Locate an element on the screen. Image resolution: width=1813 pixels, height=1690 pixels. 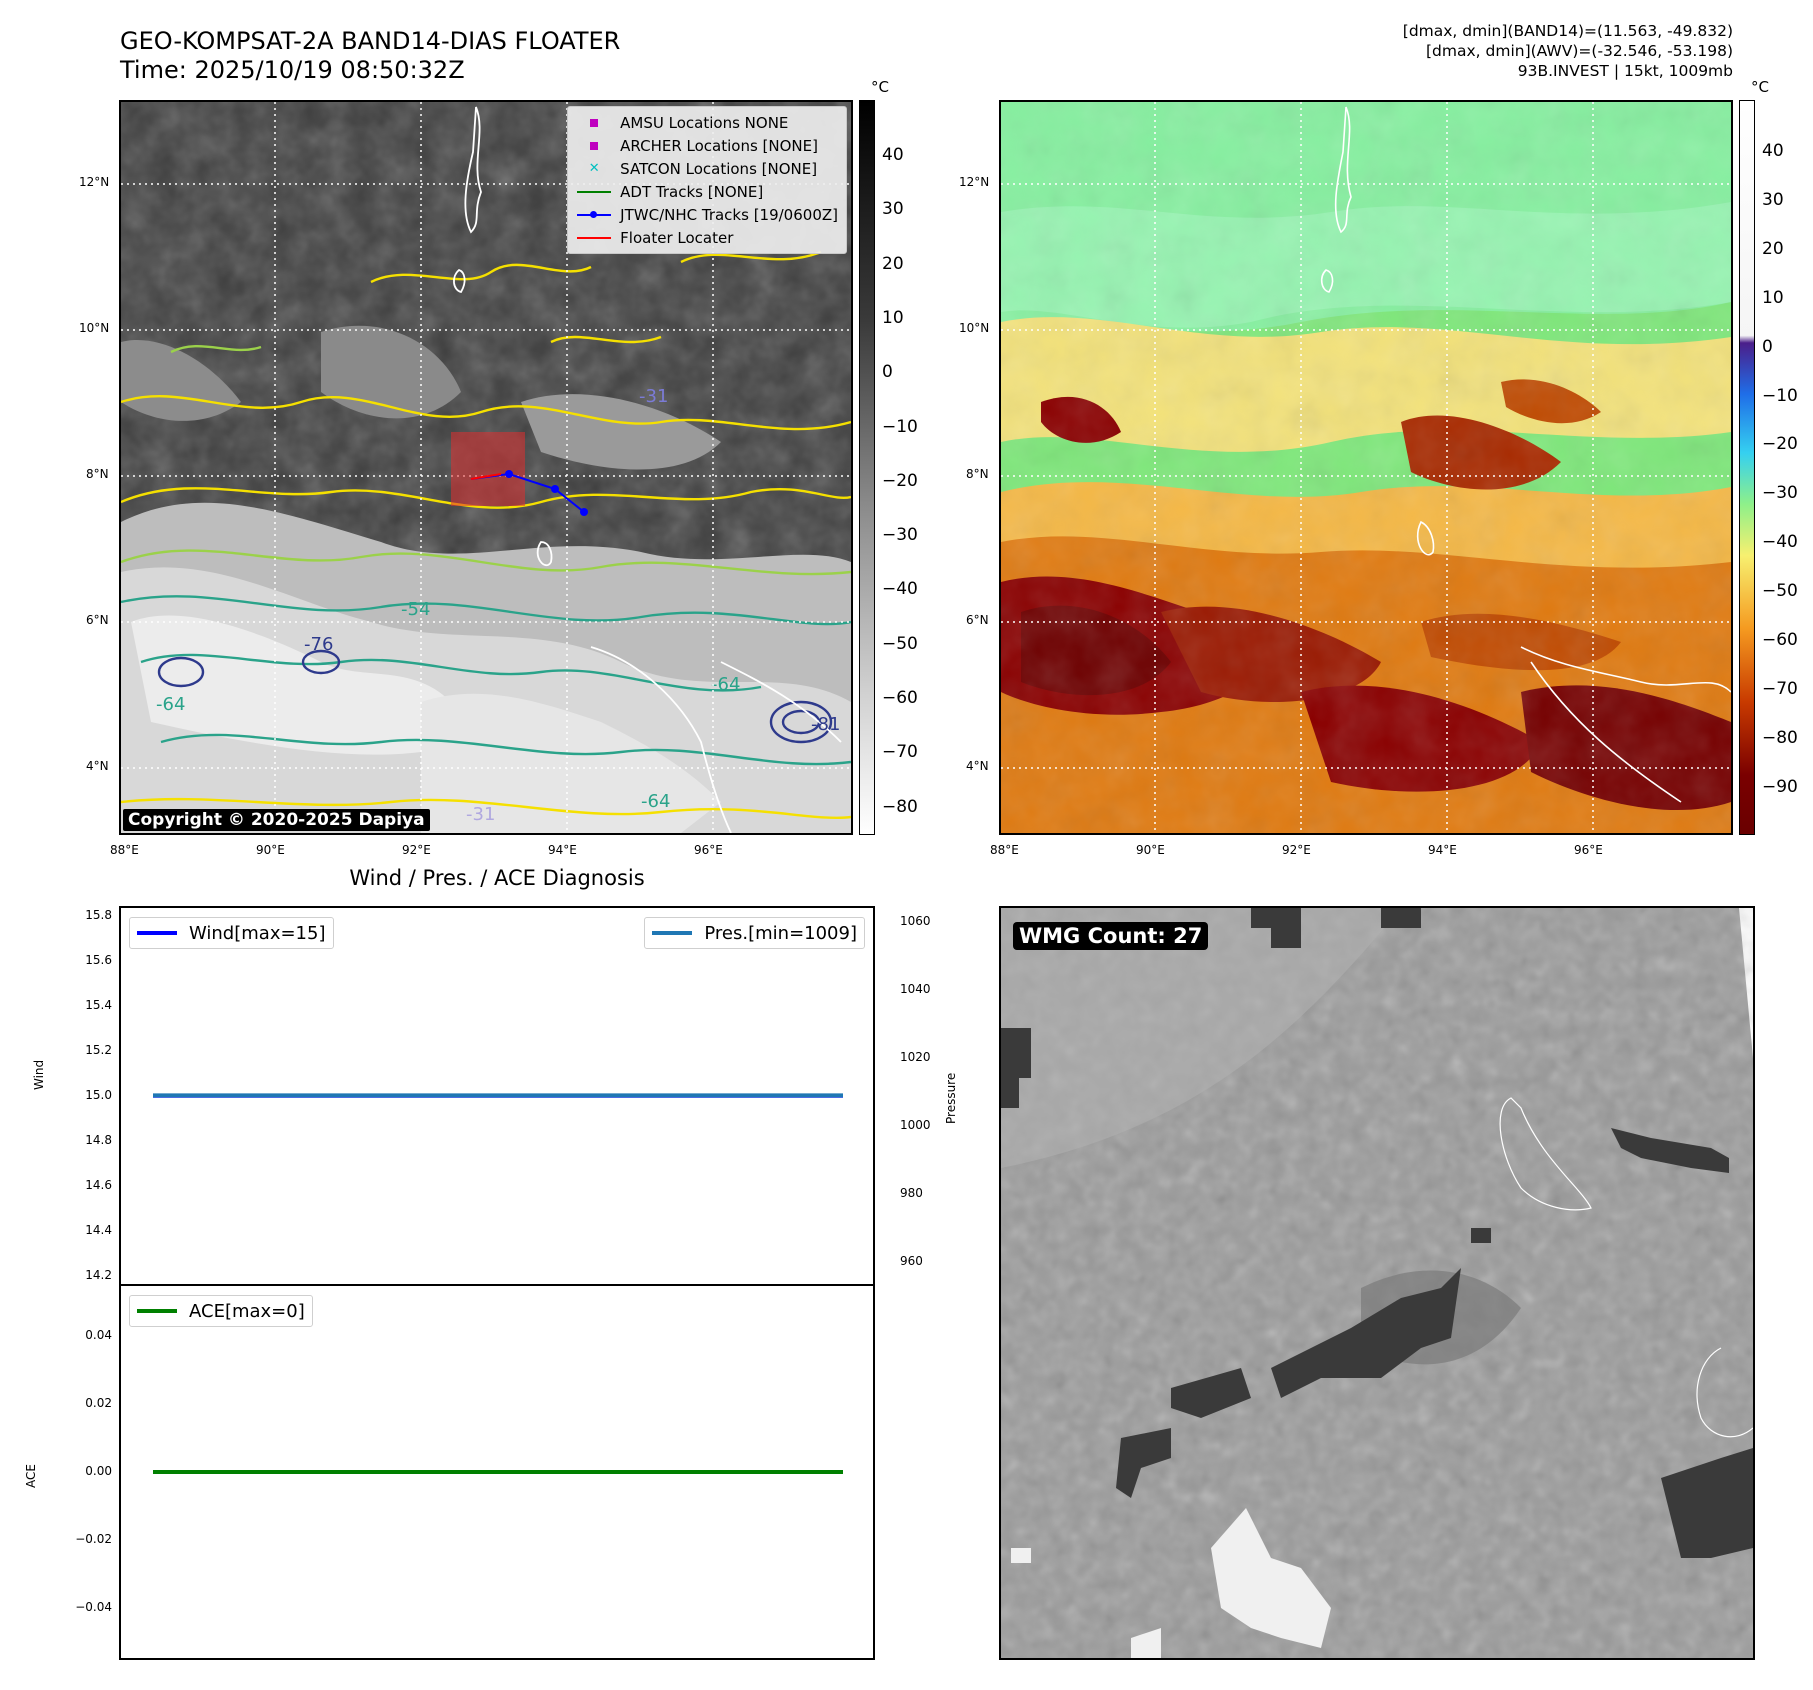
legend-satcon: ✕ SATCON Locations [NONE] is located at coordinates (703, 168).